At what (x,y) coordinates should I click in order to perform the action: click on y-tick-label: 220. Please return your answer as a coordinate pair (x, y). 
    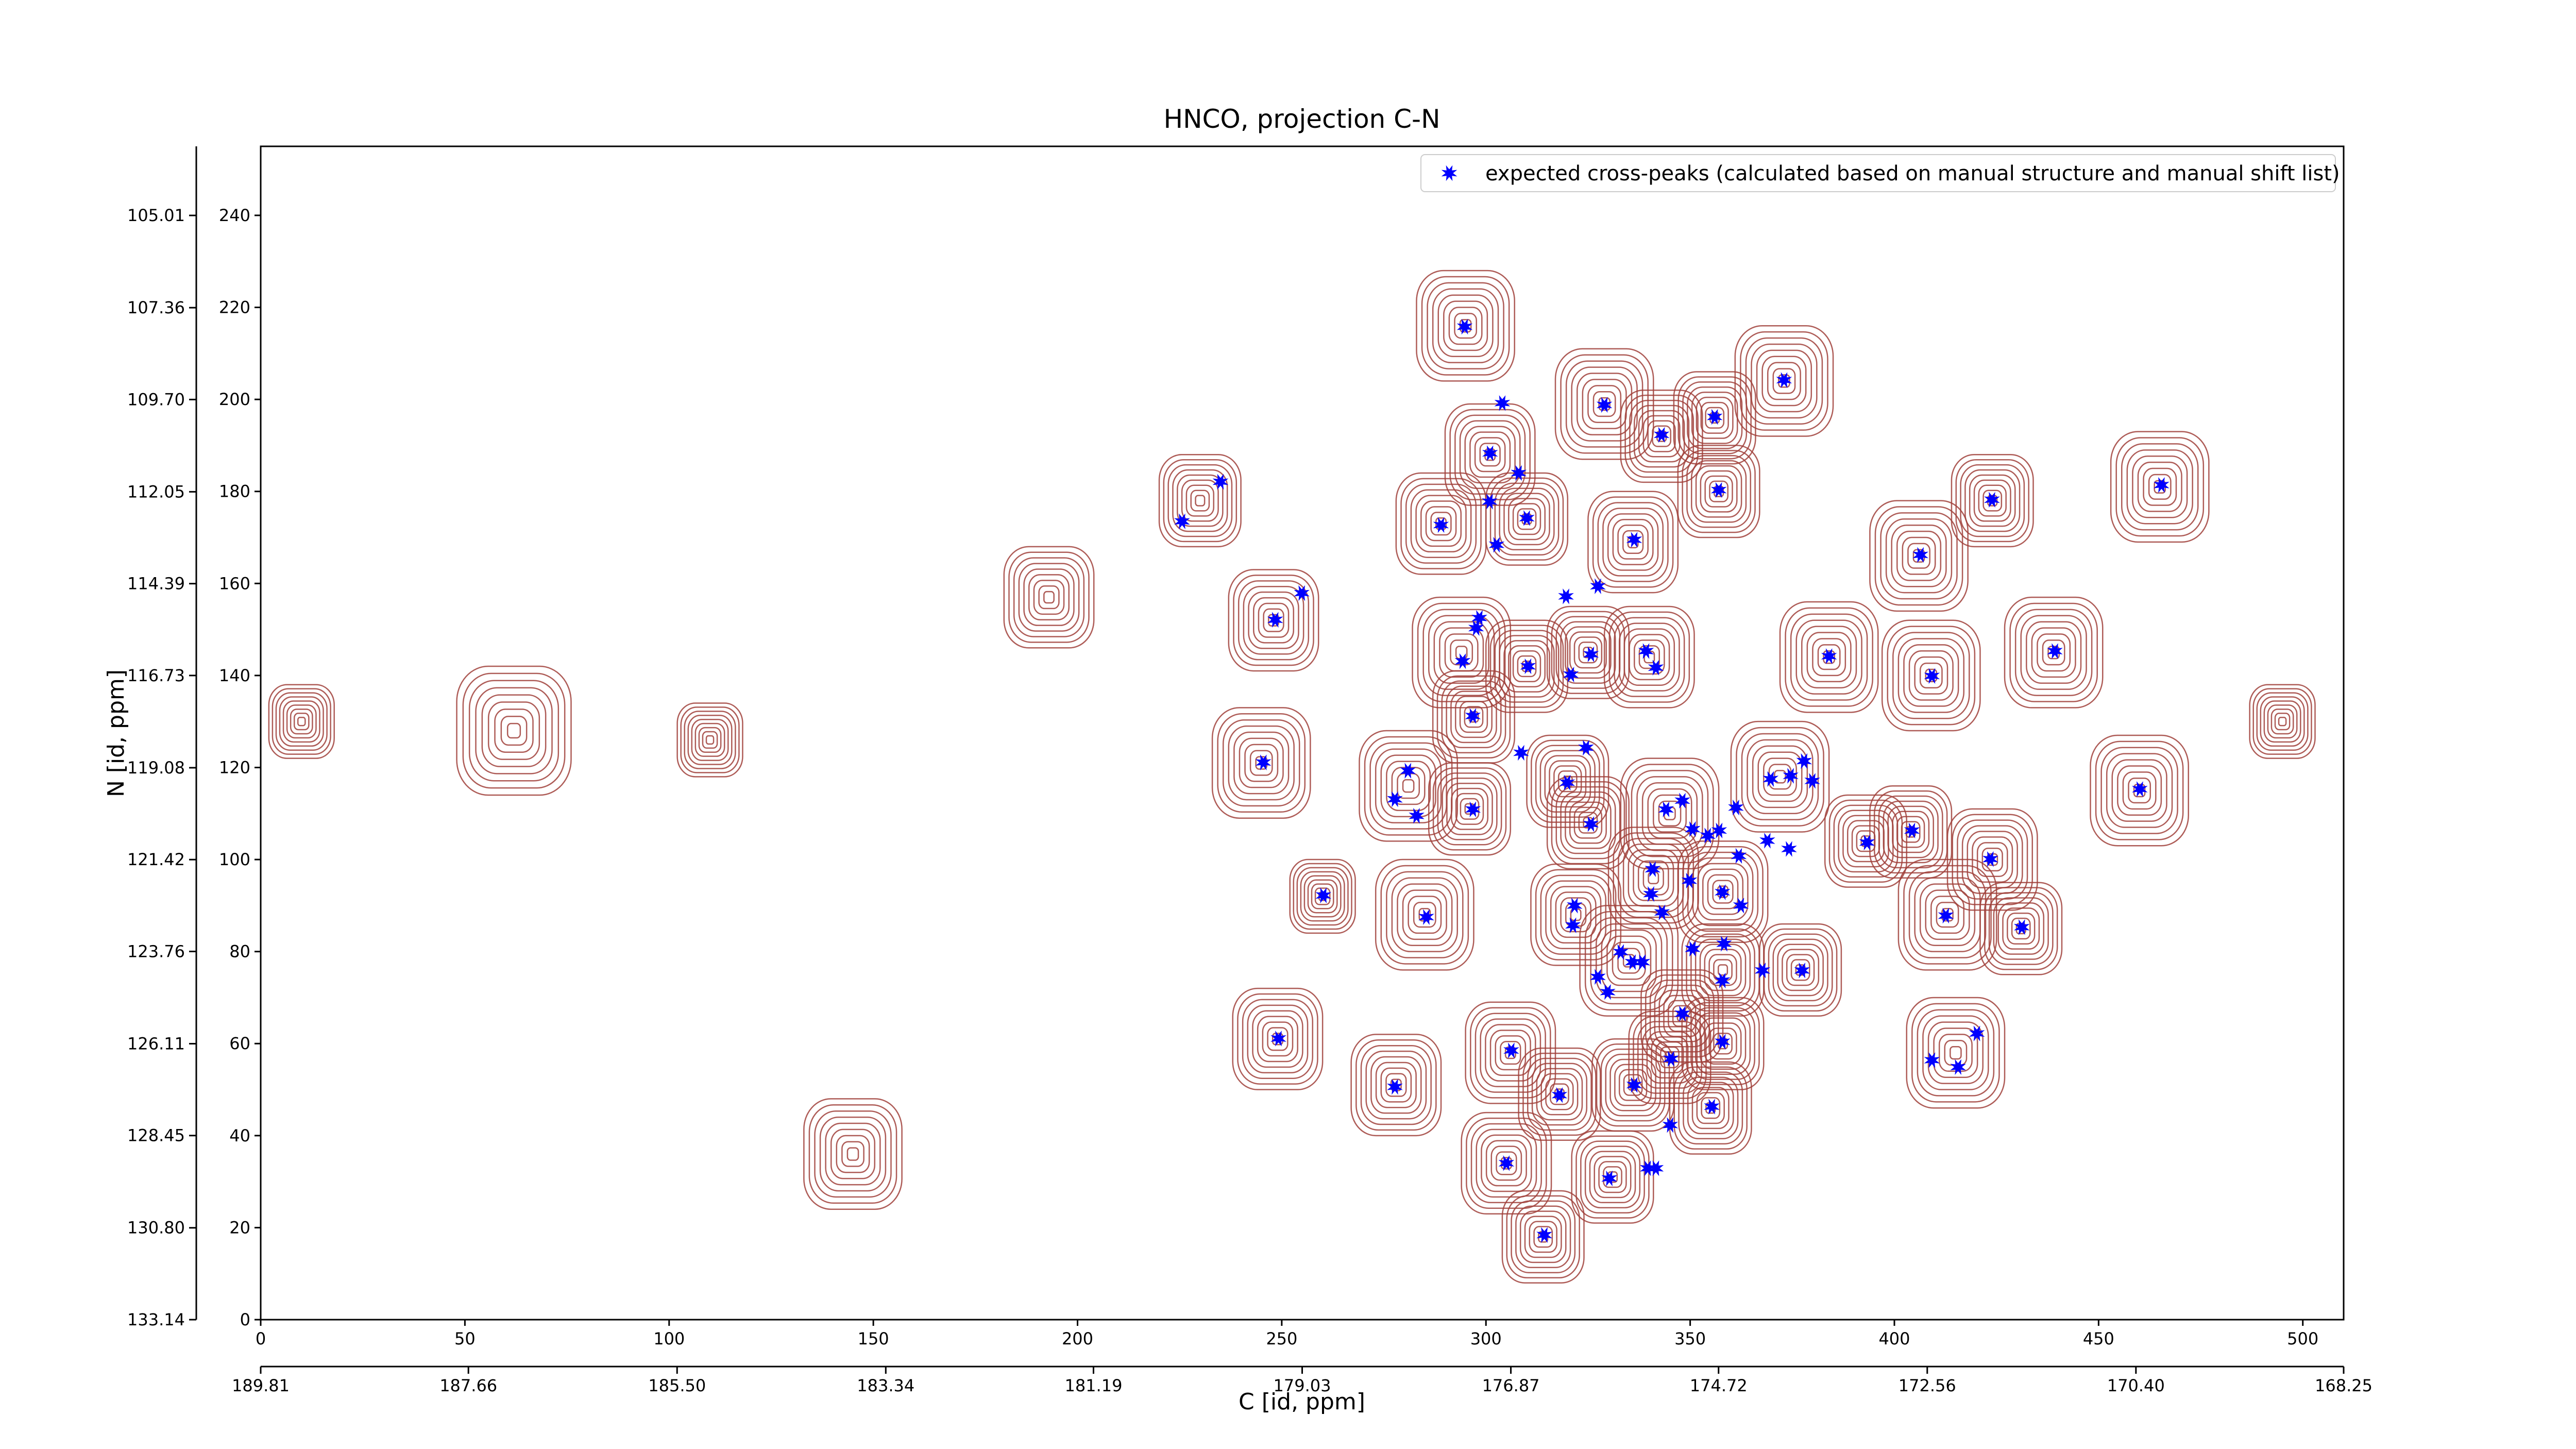
    Looking at the image, I should click on (234, 307).